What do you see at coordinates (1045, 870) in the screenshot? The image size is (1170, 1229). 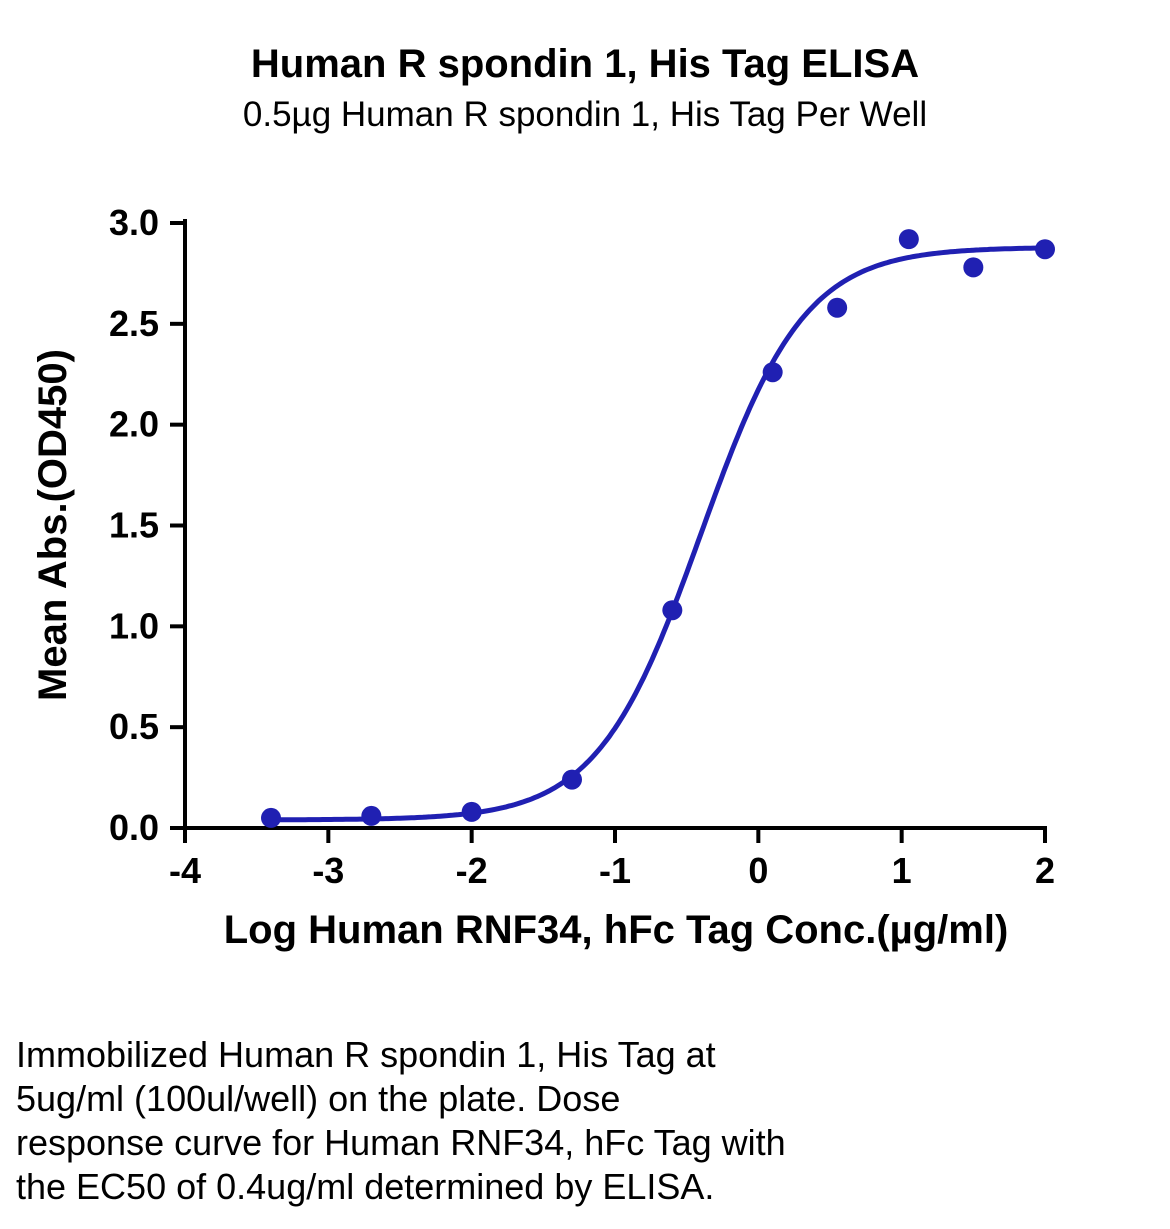 I see `x-tick-label: 2` at bounding box center [1045, 870].